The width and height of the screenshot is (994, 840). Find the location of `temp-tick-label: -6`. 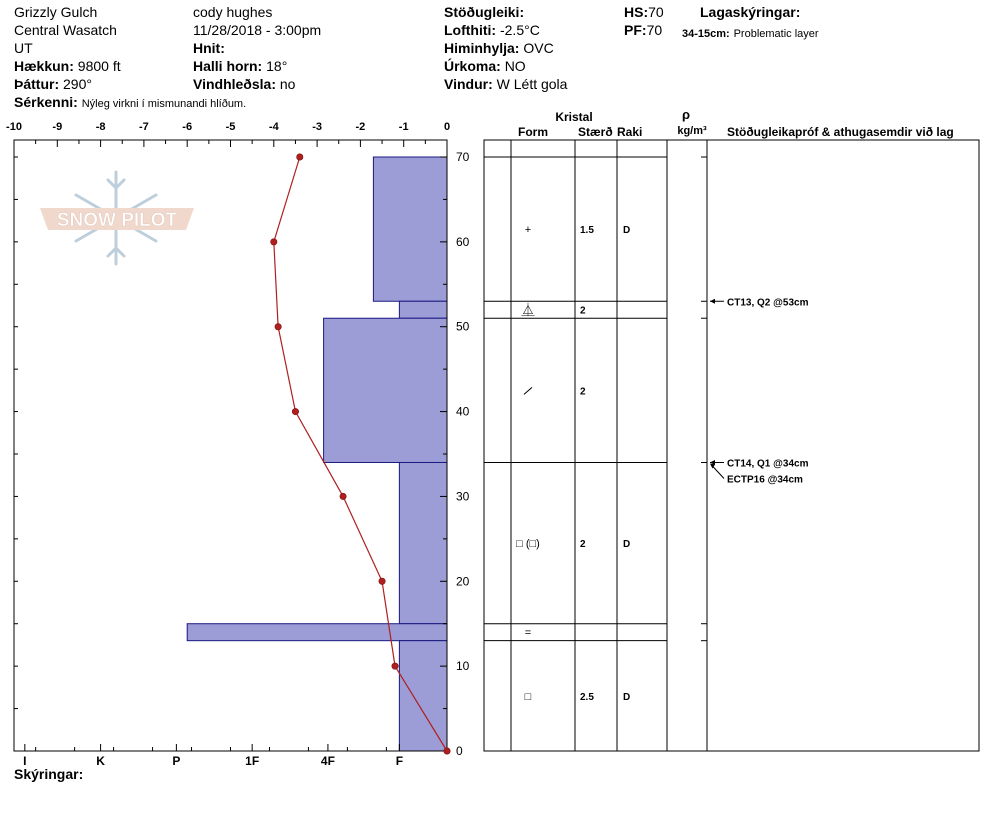

temp-tick-label: -6 is located at coordinates (187, 127).